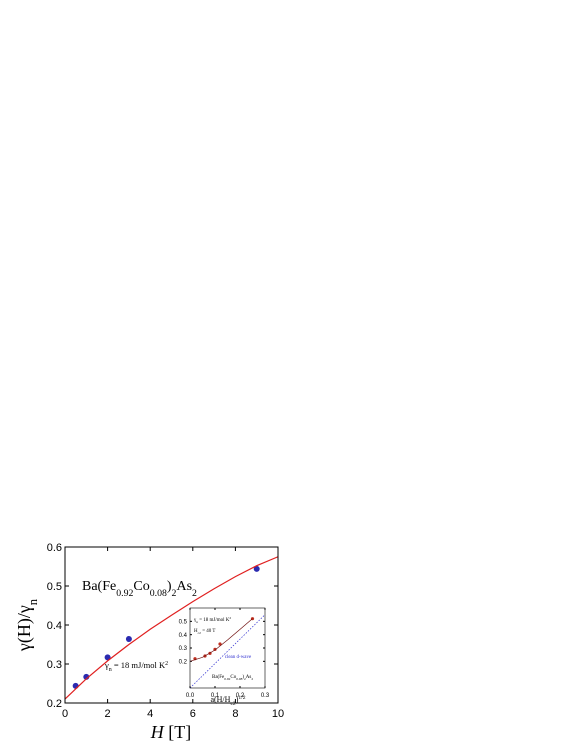 Image resolution: width=581 pixels, height=752 pixels. What do you see at coordinates (235, 714) in the screenshot?
I see `x-tick-label: 8` at bounding box center [235, 714].